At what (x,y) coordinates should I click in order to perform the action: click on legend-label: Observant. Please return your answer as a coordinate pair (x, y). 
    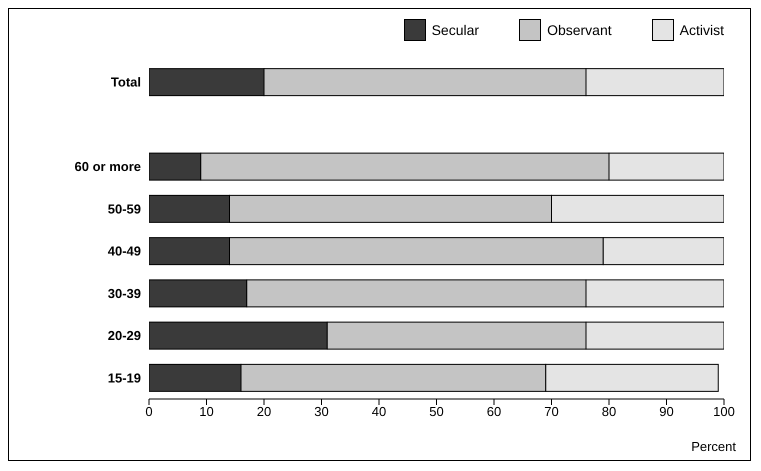
    Looking at the image, I should click on (579, 30).